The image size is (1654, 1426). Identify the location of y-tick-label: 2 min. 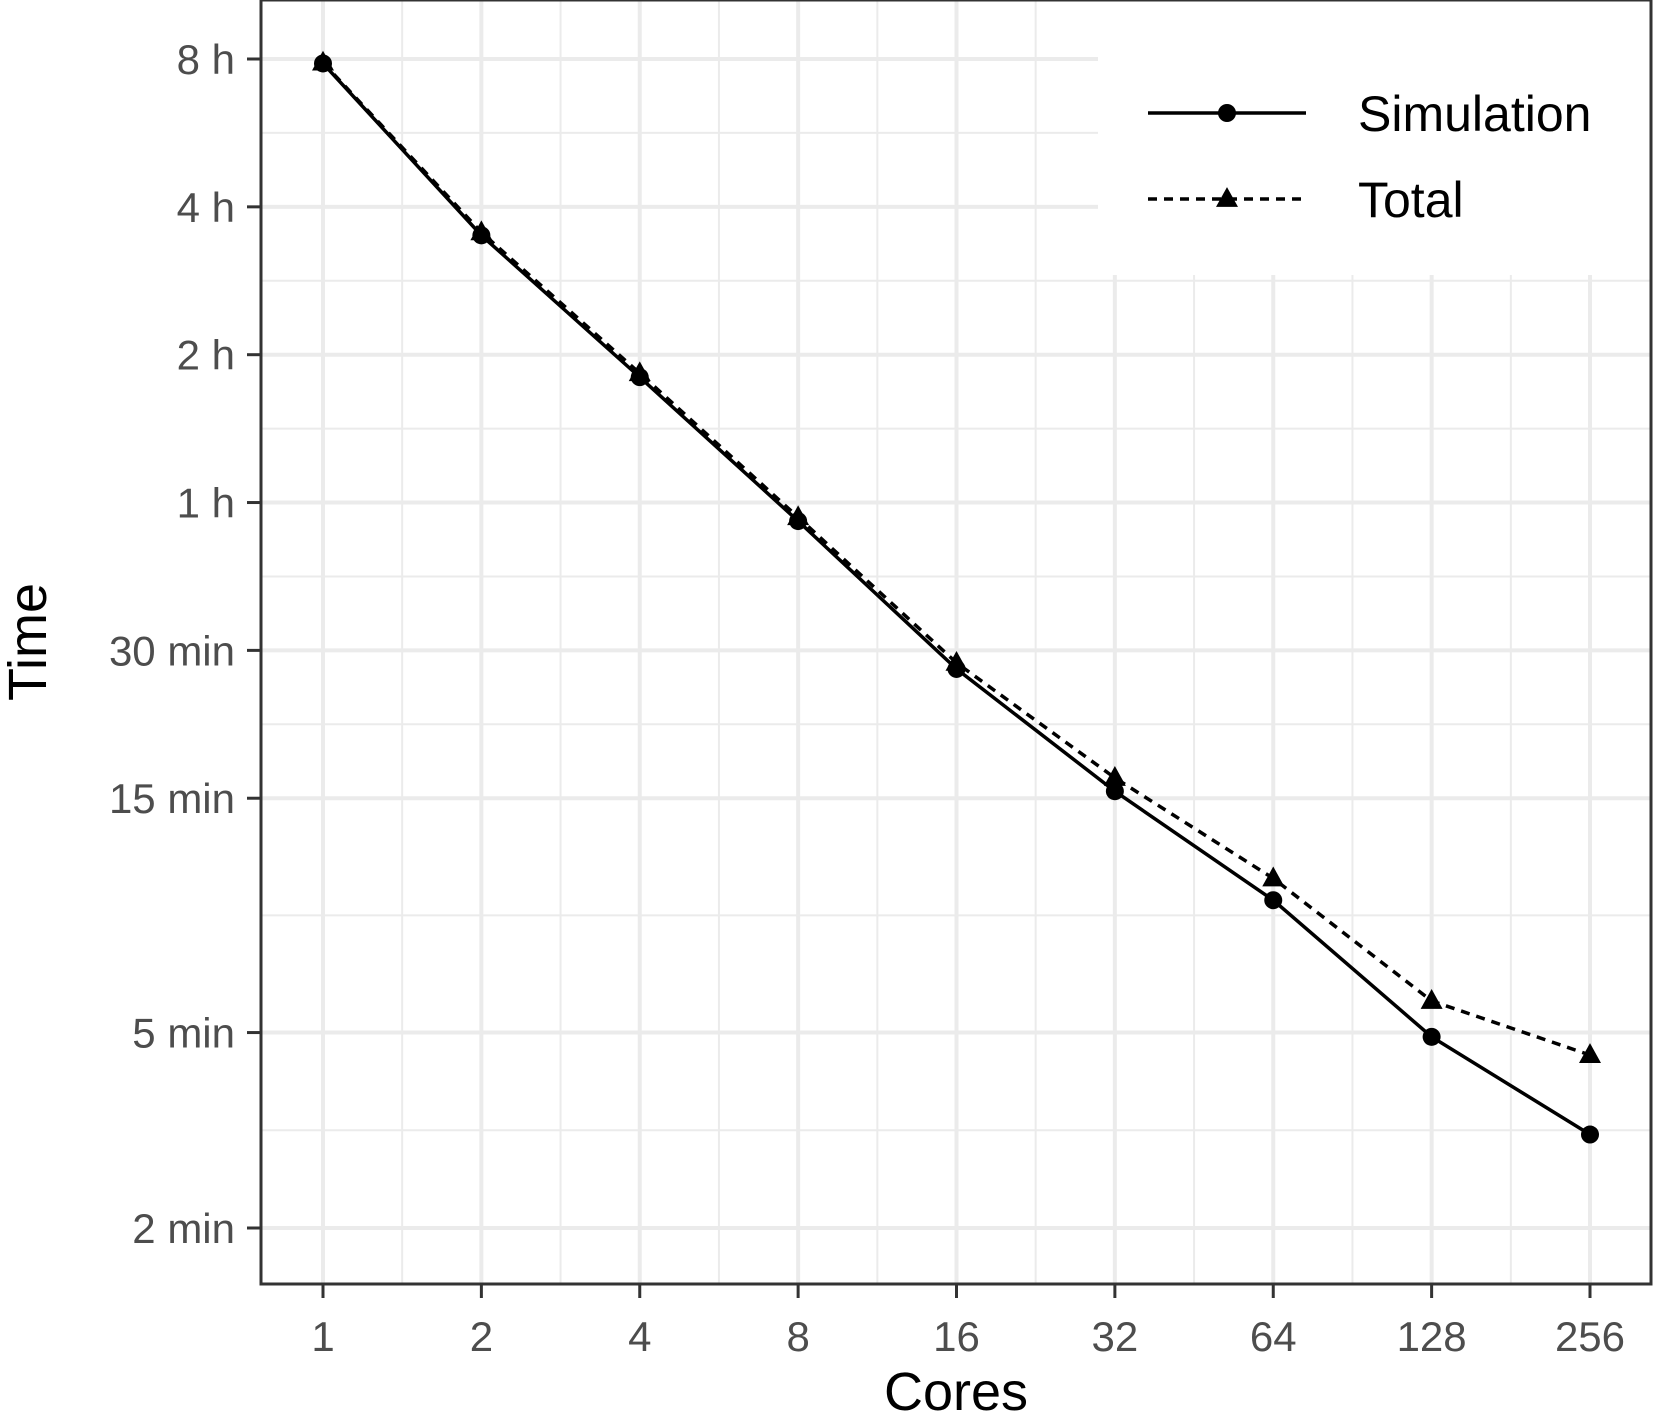
(183, 1228).